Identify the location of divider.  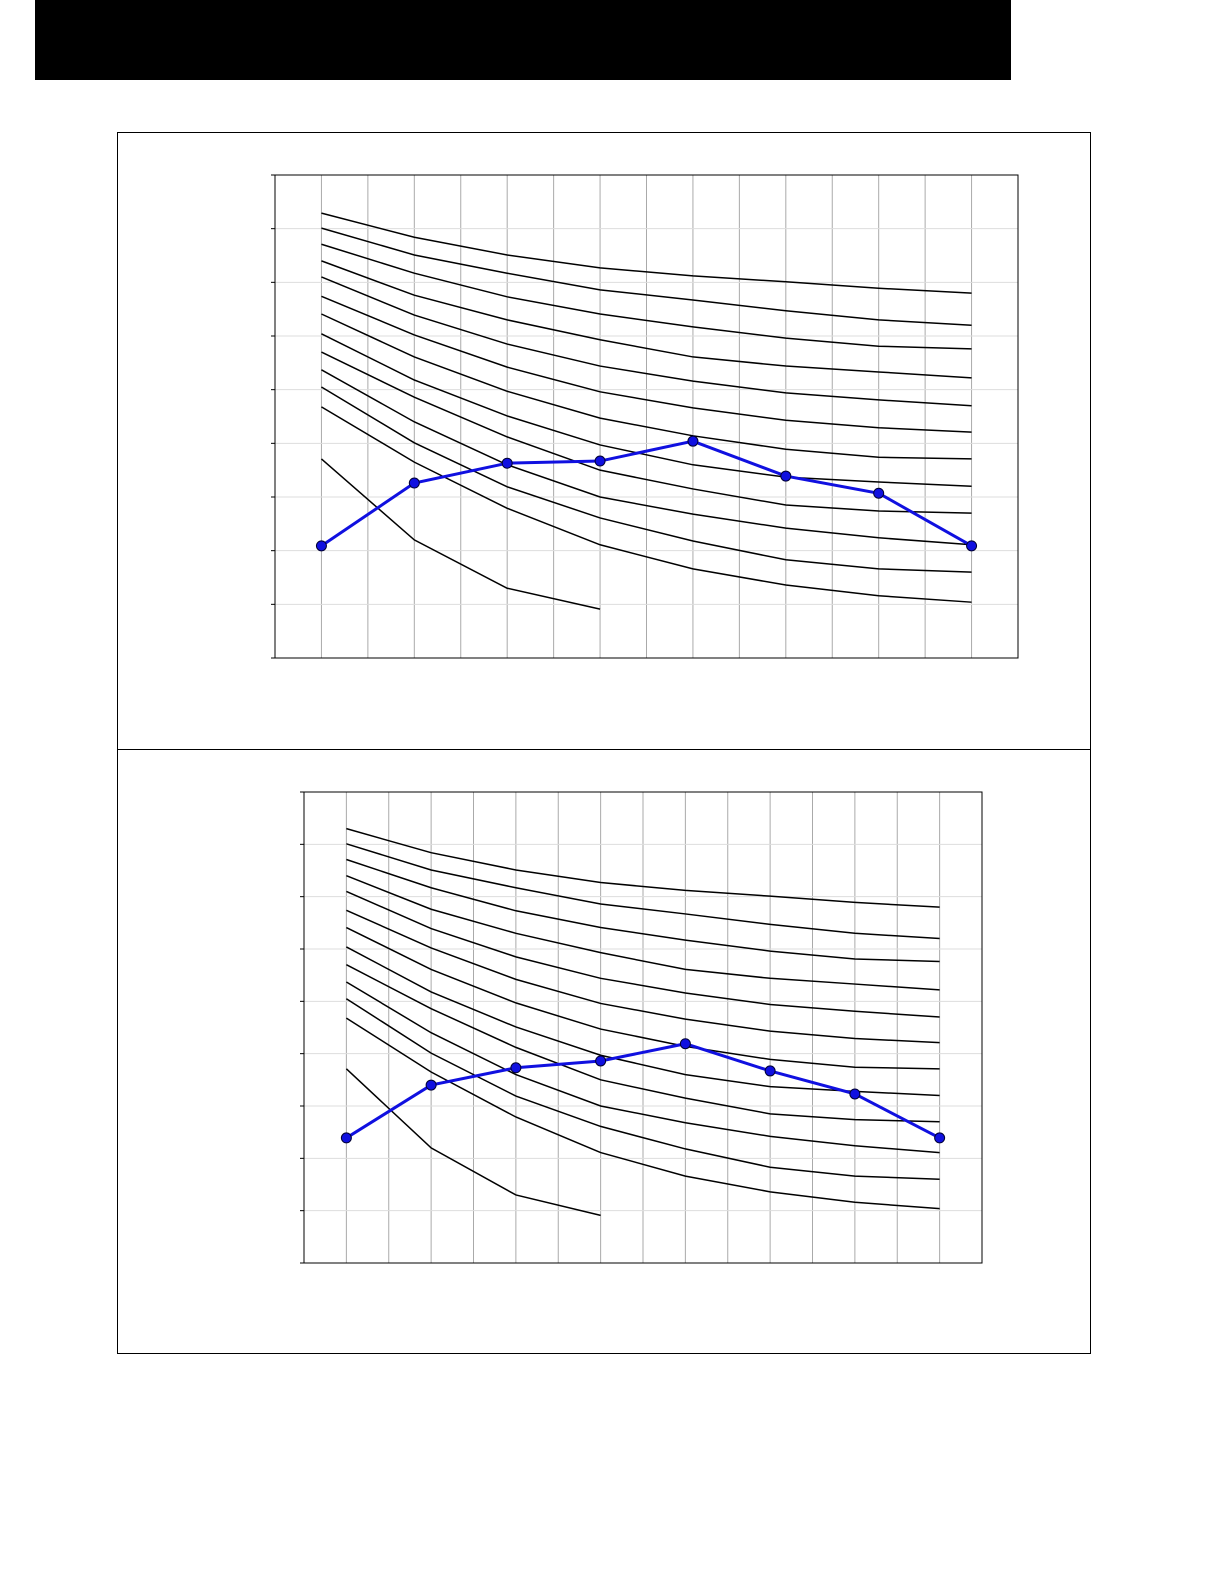
(604, 749).